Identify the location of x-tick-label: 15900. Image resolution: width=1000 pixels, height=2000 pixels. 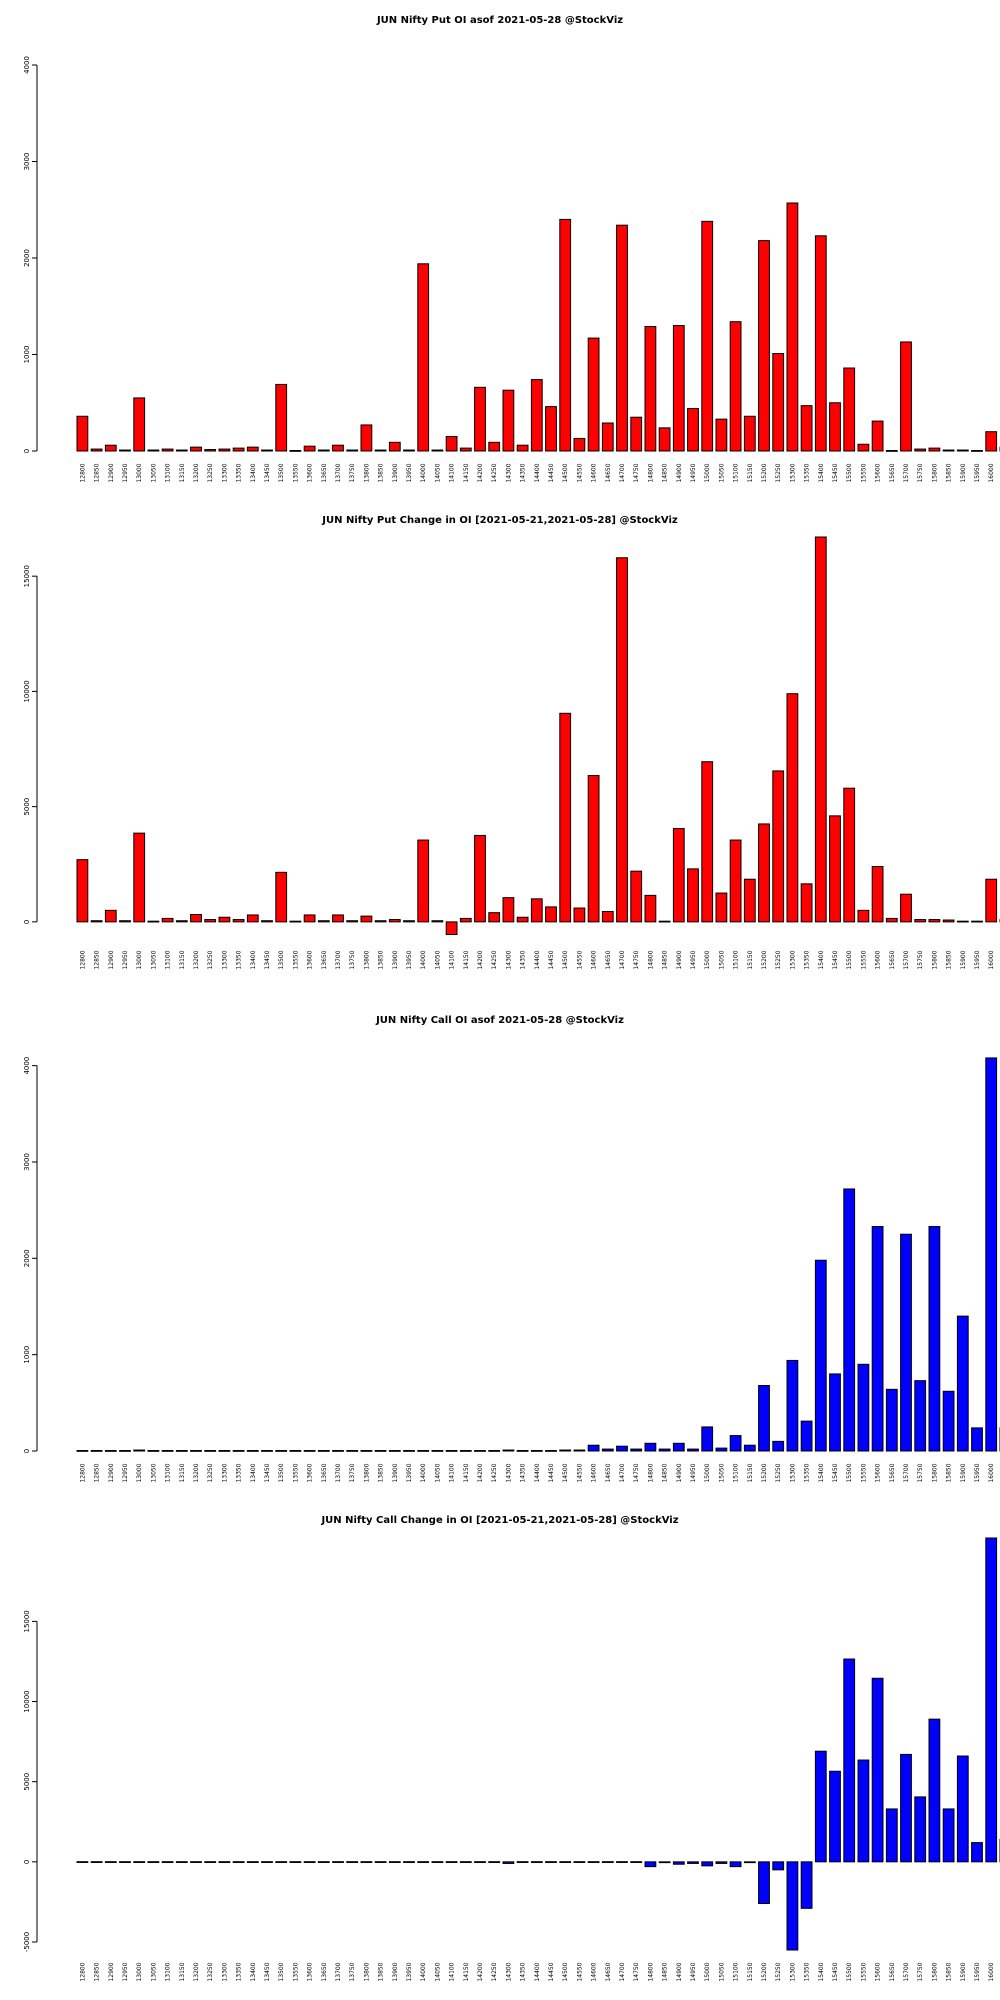
(963, 1472).